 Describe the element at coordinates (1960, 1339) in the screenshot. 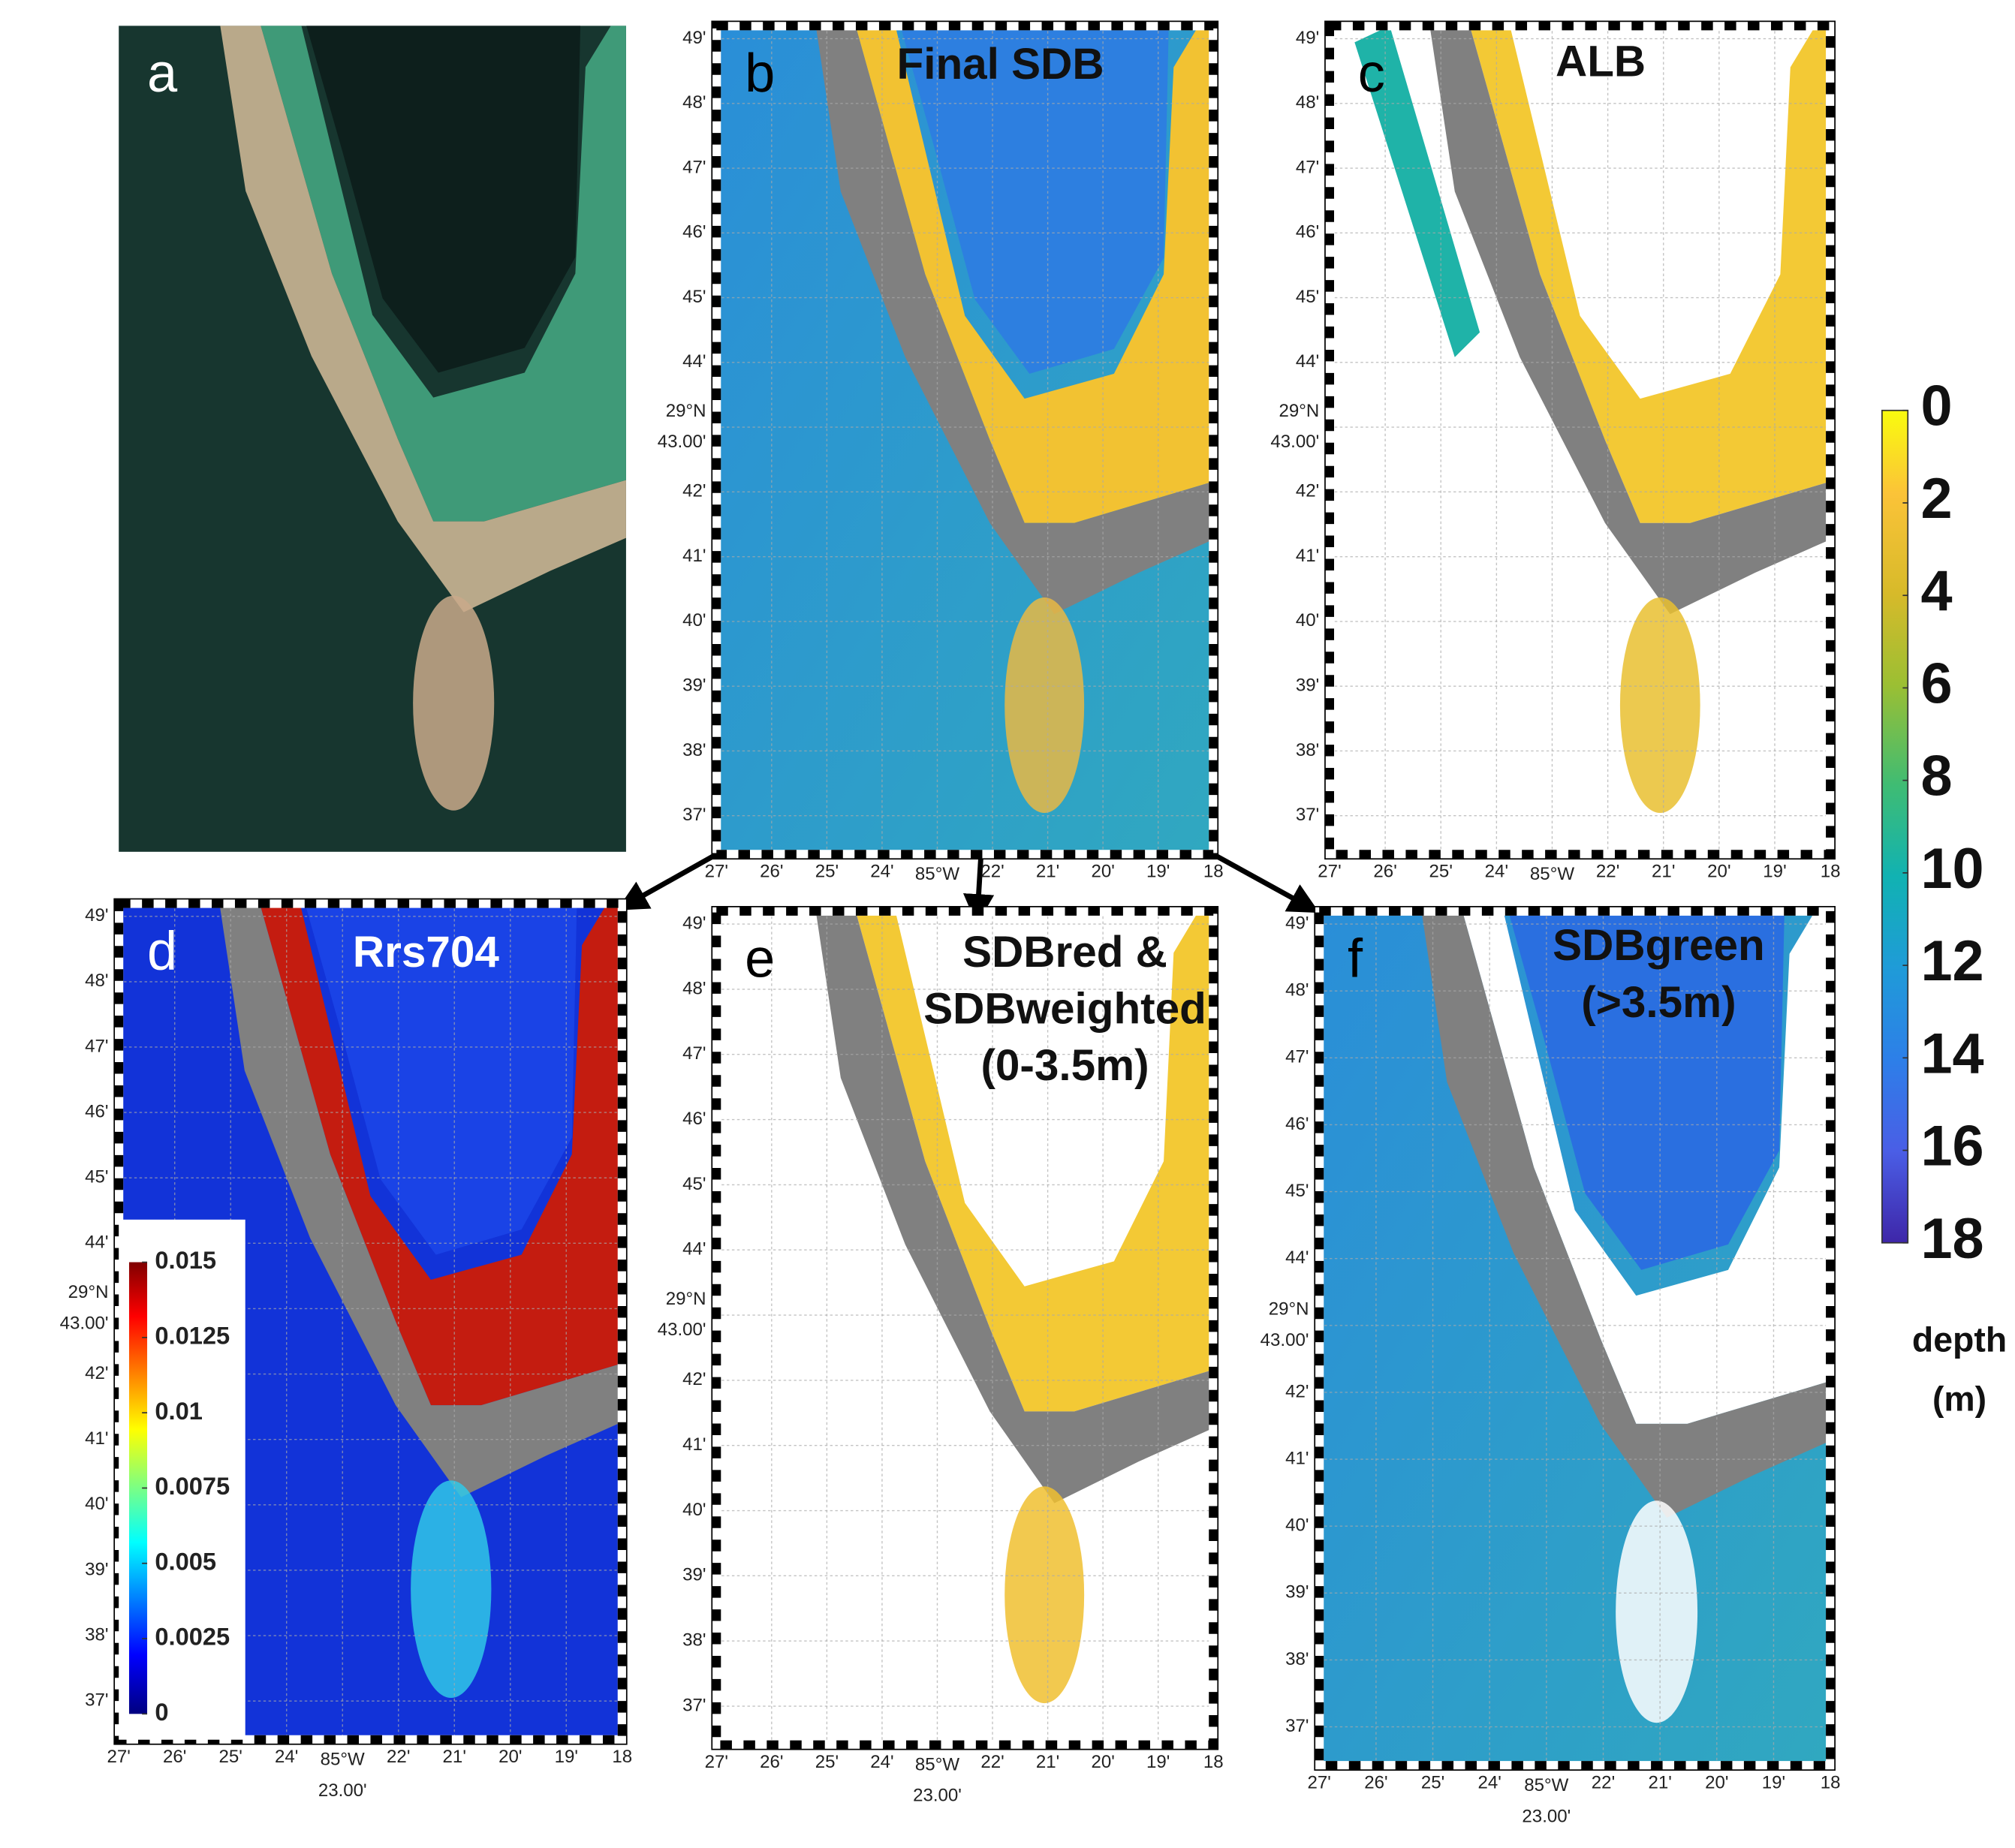

I see `colorbar-label: depth` at that location.